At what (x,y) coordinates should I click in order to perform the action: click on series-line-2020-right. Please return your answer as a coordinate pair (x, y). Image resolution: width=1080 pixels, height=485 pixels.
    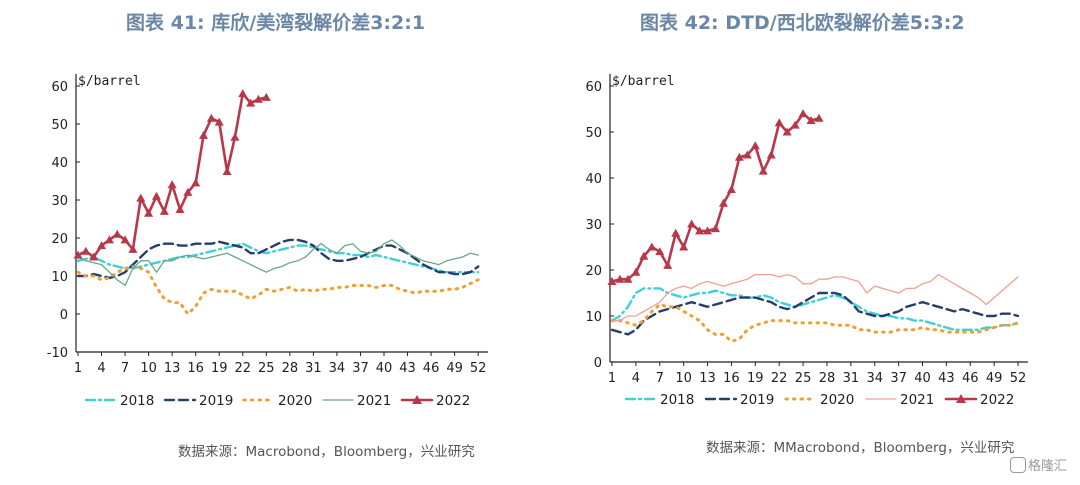
    Looking at the image, I should click on (815, 323).